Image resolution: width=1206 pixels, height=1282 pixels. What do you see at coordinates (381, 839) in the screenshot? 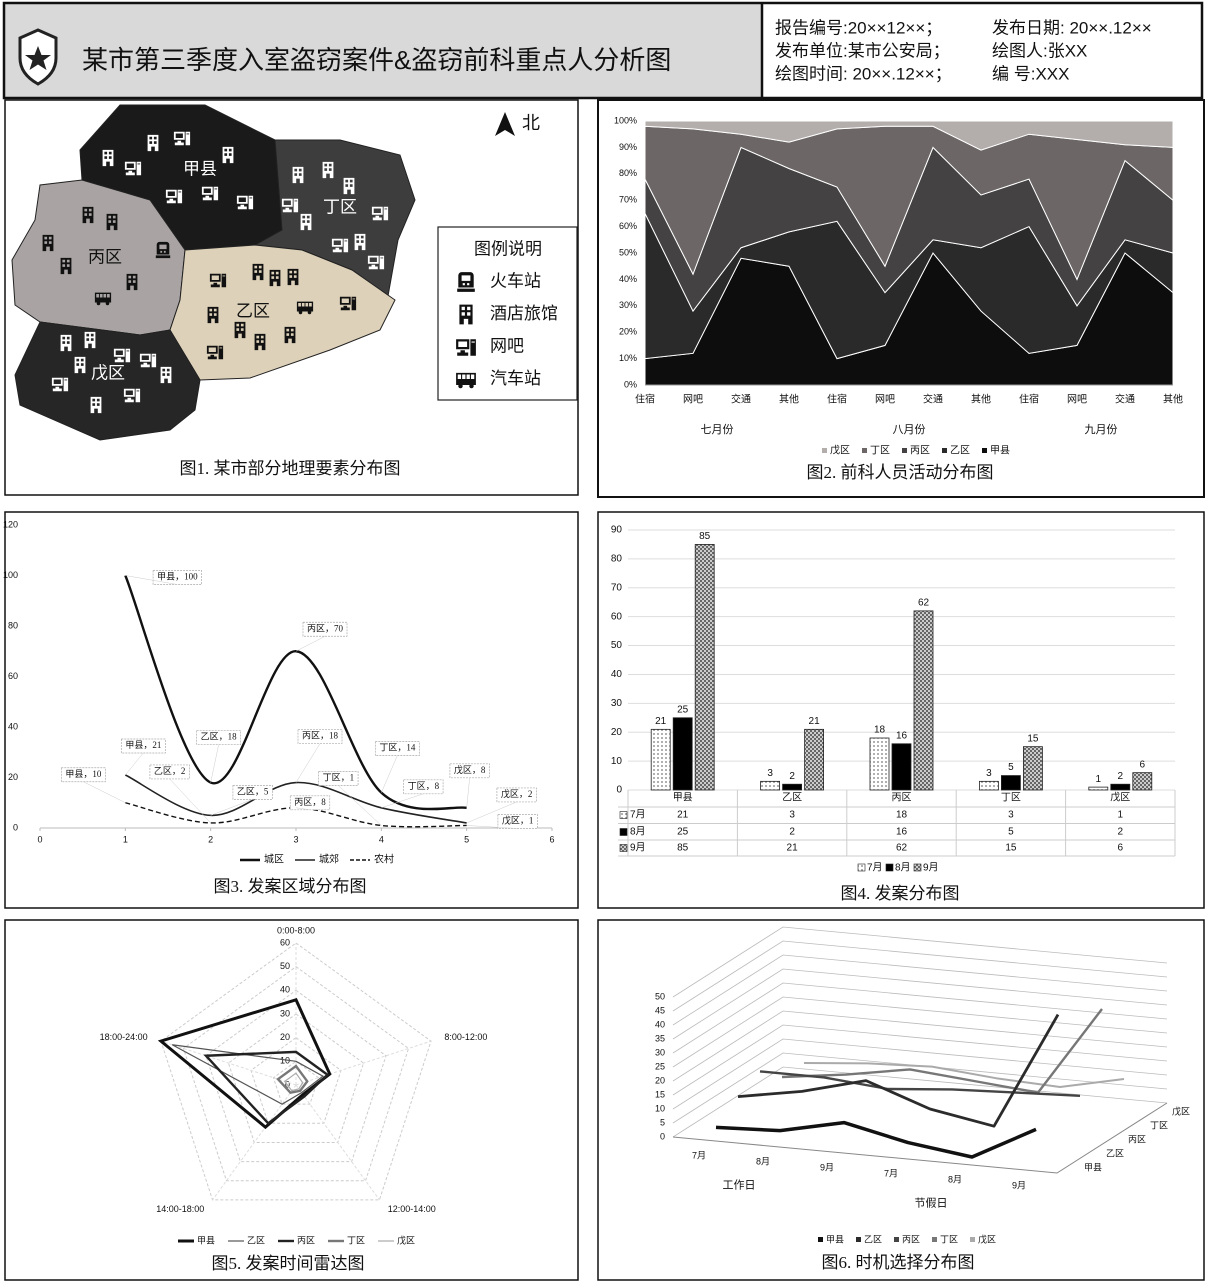
I see `x-tick-label: 4` at bounding box center [381, 839].